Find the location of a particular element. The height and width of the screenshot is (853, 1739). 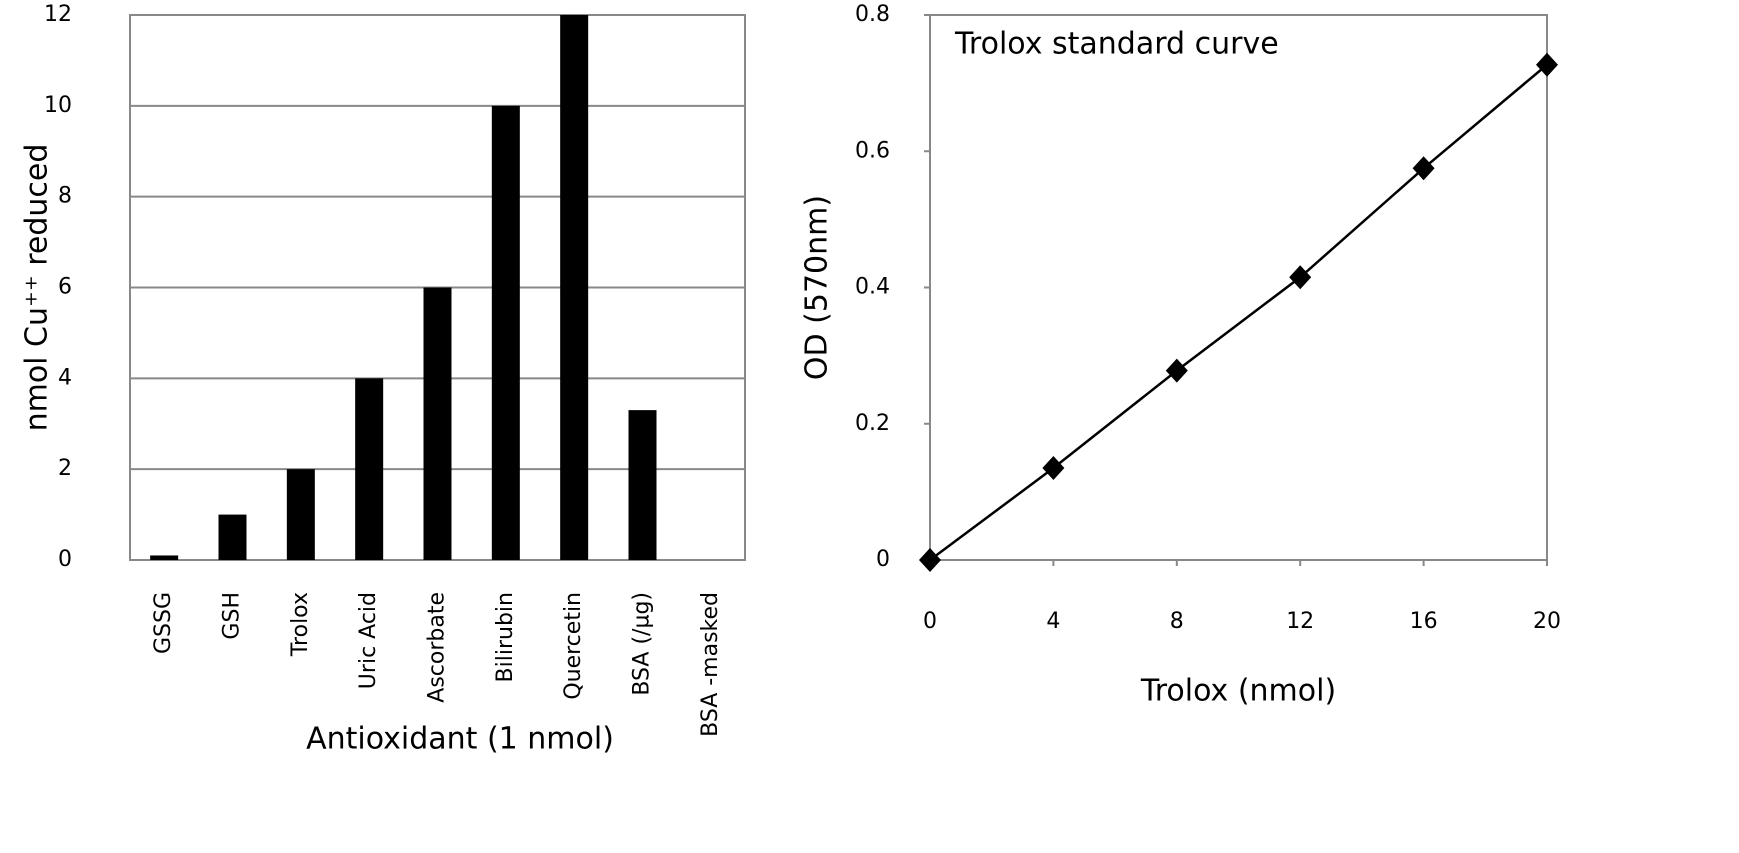

x-tick-label: GSH is located at coordinates (232, 616).